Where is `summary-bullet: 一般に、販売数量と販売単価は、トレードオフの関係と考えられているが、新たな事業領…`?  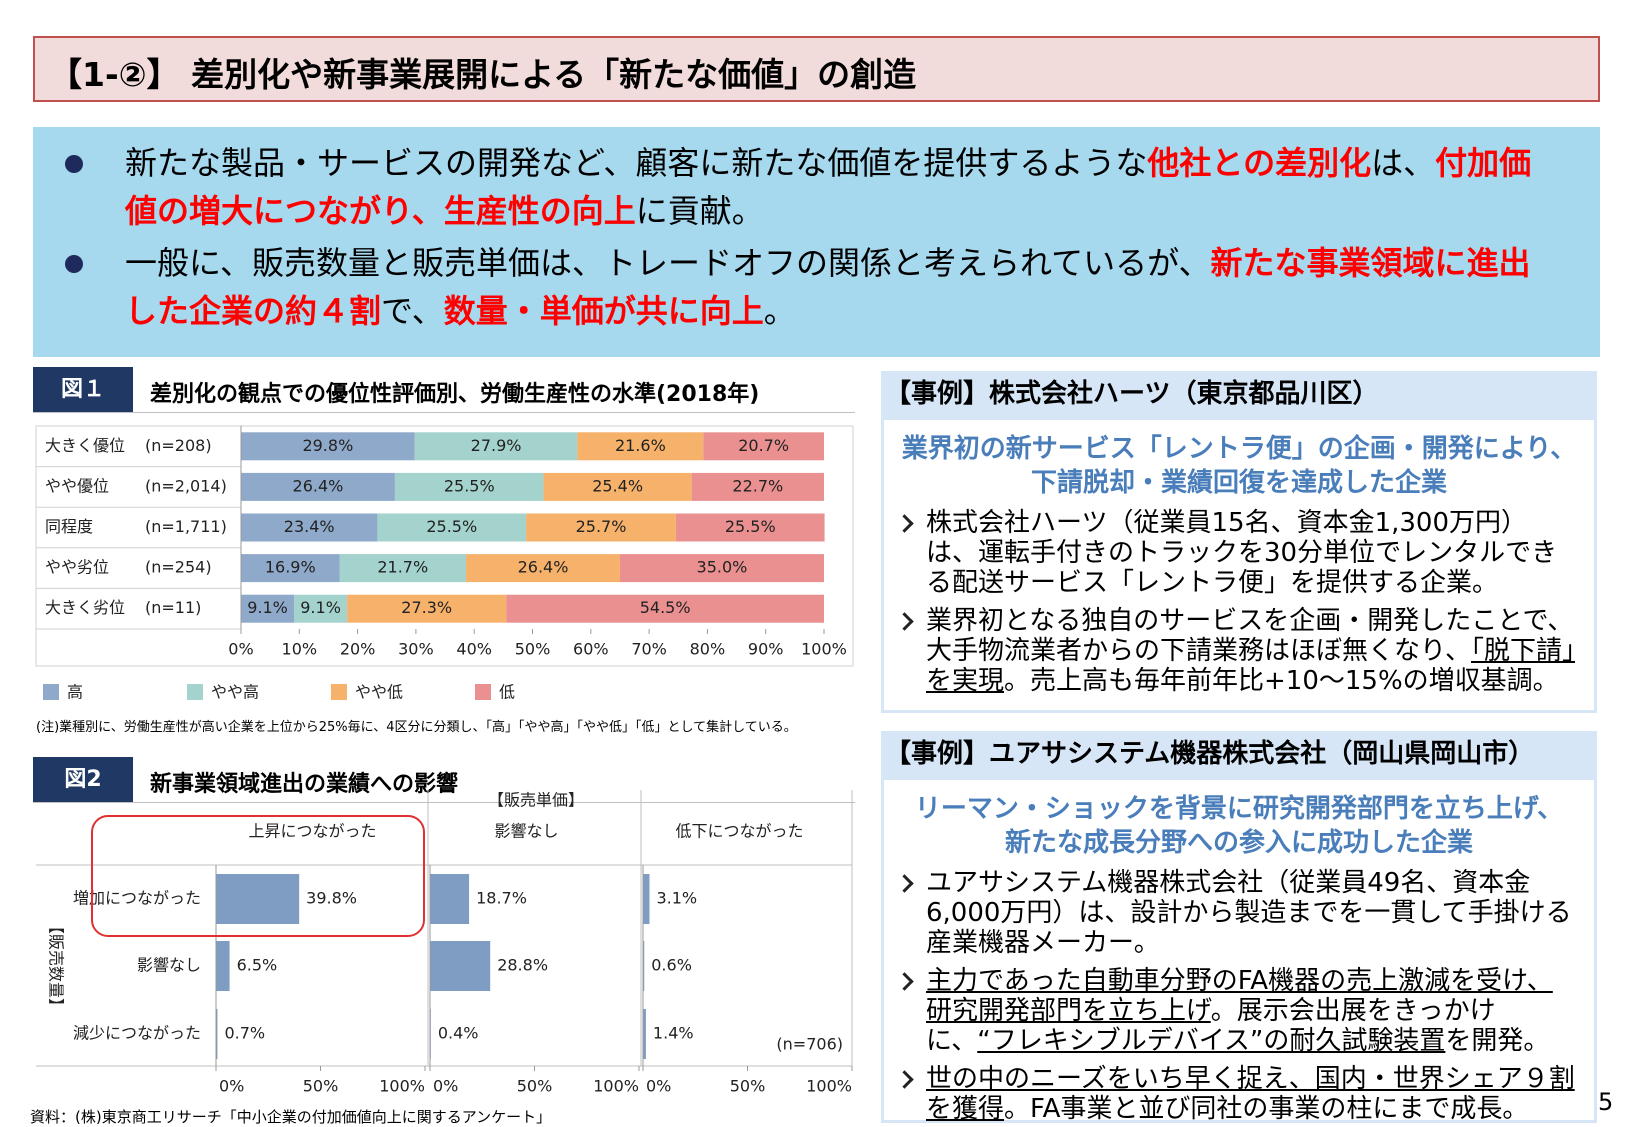
summary-bullet: 一般に、販売数量と販売単価は、トレードオフの関係と考えられているが、新たな事業領… is located at coordinates (805, 287).